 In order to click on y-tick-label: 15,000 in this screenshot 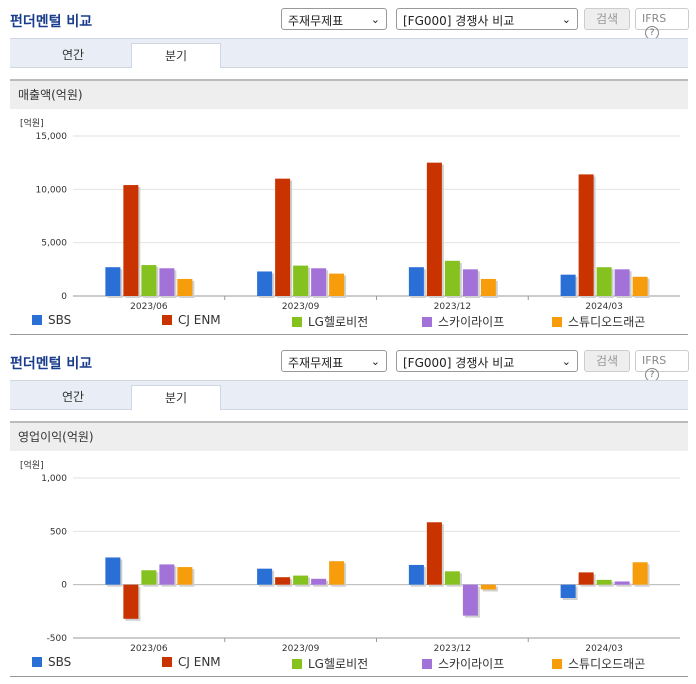, I will do `click(52, 137)`.